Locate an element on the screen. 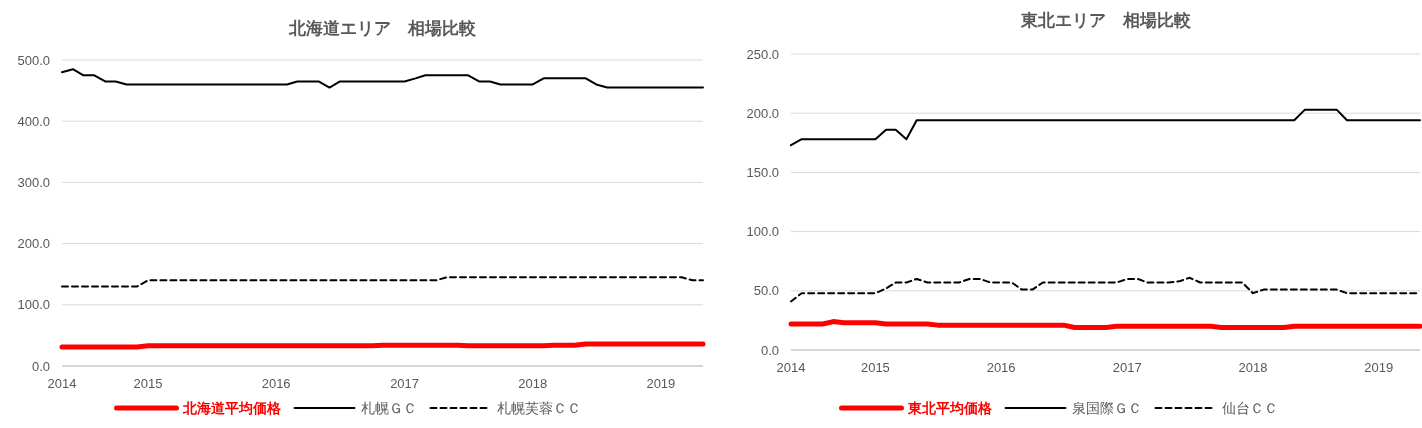 This screenshot has height=428, width=1422. legend-label: 東北平均価格 is located at coordinates (949, 407).